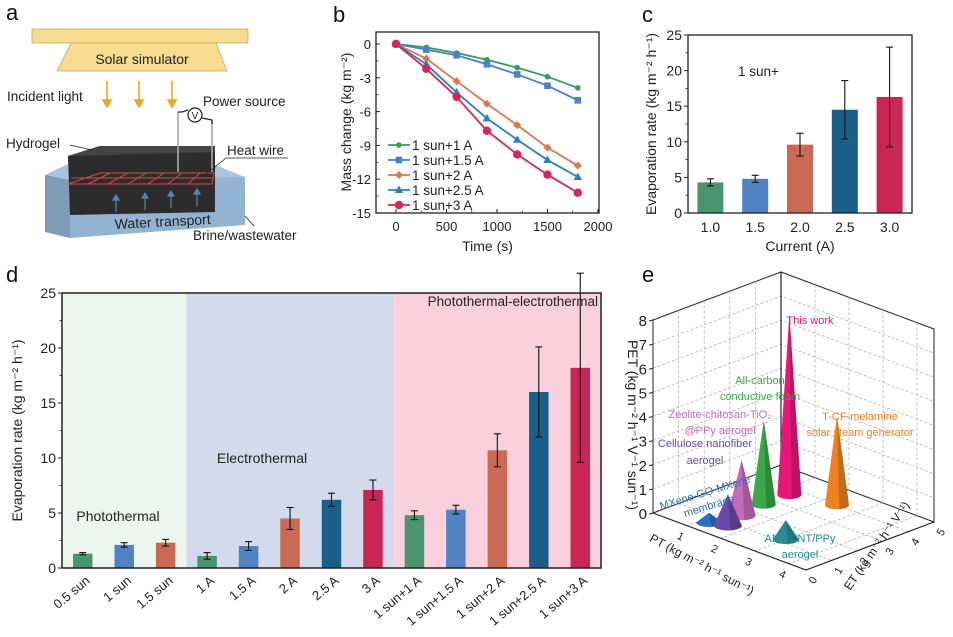 Image resolution: width=953 pixels, height=637 pixels. What do you see at coordinates (442, 145) in the screenshot?
I see `legend-label-0: 1 sun+1 A` at bounding box center [442, 145].